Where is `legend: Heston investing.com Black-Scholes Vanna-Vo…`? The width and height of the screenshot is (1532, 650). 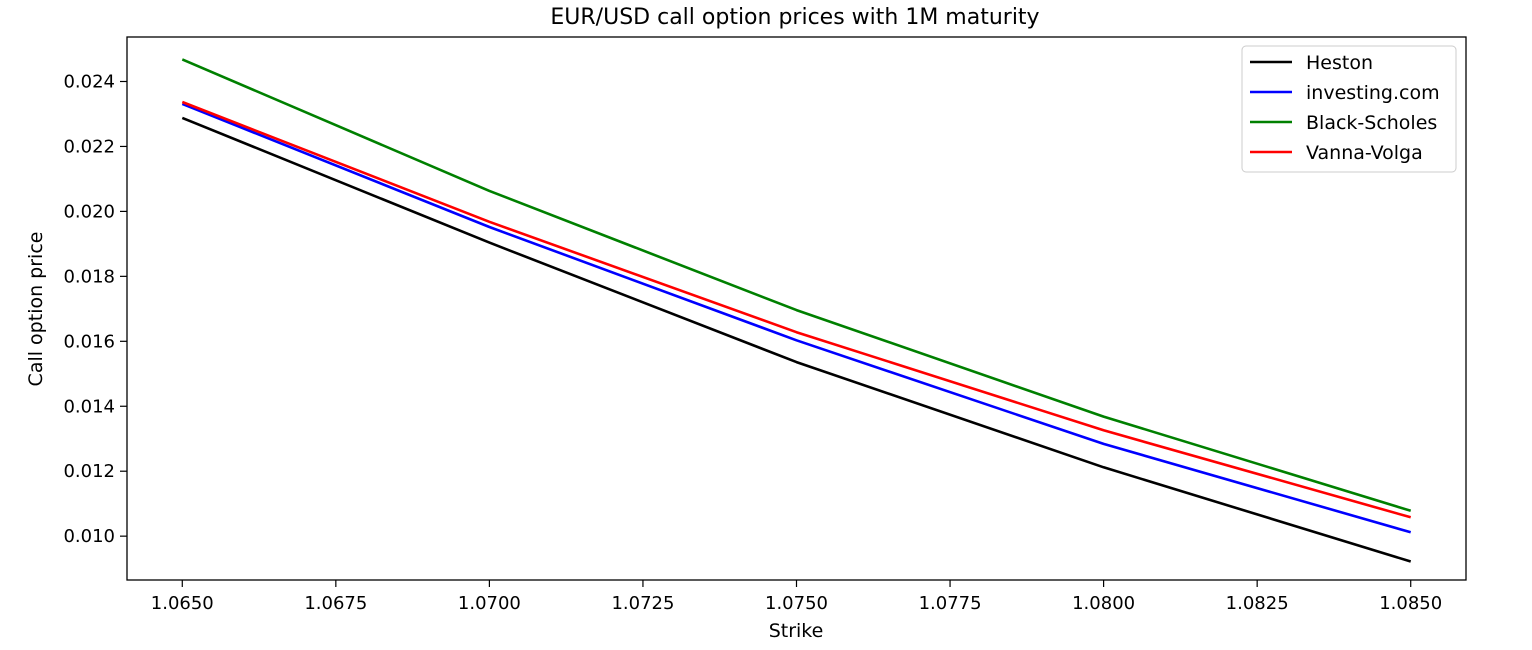 legend: Heston investing.com Black-Scholes Vanna-Vo… is located at coordinates (1349, 109).